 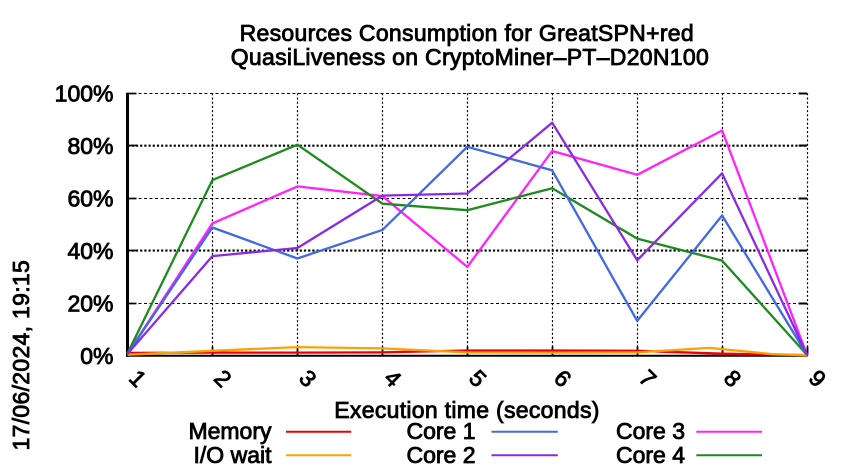 I want to click on svg-text: 40%, so click(x=90, y=251).